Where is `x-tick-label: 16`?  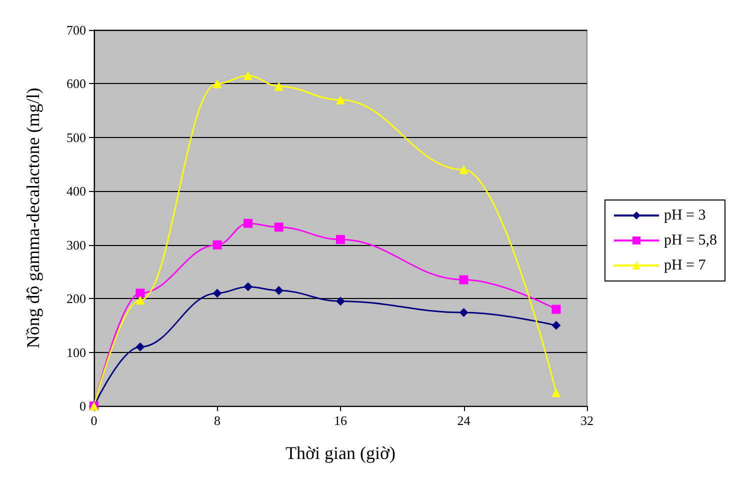
x-tick-label: 16 is located at coordinates (341, 420).